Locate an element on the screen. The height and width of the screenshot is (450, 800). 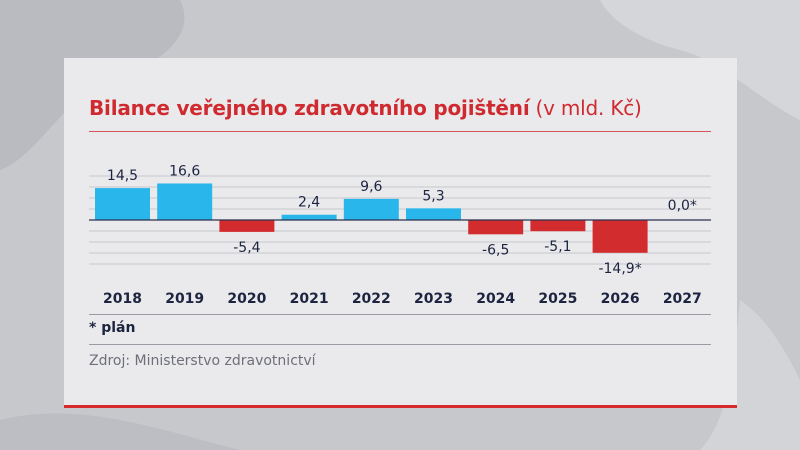
bar-2019 is located at coordinates (185, 201).